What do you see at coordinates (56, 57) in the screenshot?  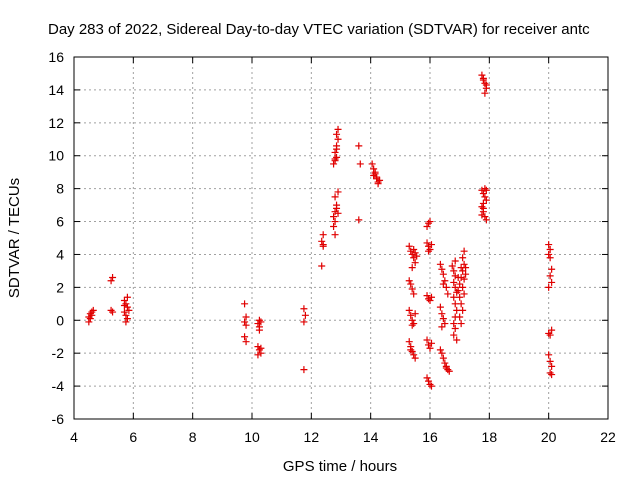 I see `y-tick-label: 16` at bounding box center [56, 57].